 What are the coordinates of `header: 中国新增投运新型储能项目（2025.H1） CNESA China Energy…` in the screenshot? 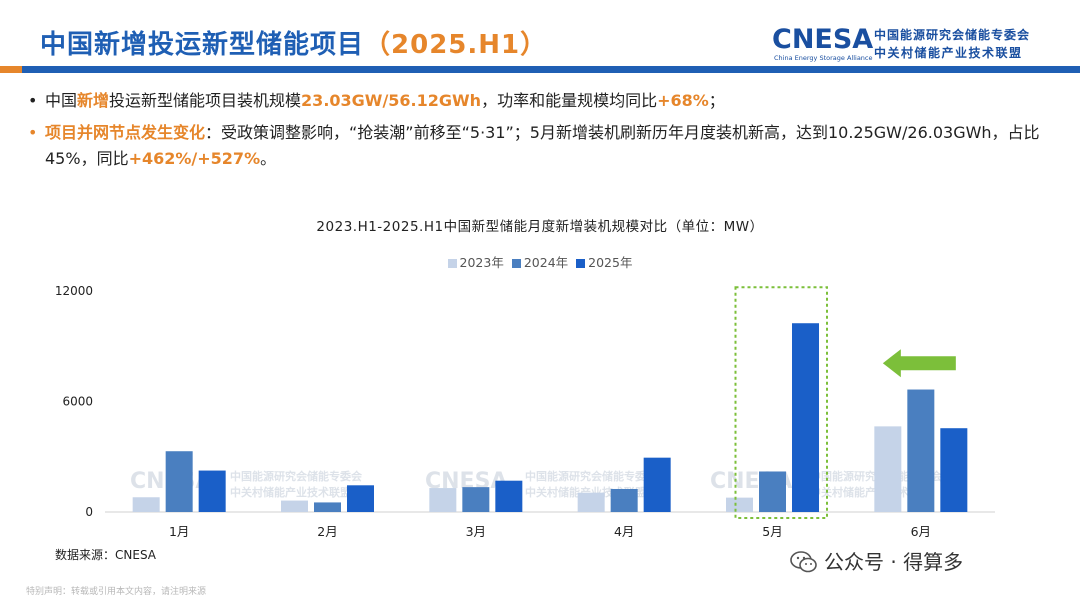 It's located at (540, 39).